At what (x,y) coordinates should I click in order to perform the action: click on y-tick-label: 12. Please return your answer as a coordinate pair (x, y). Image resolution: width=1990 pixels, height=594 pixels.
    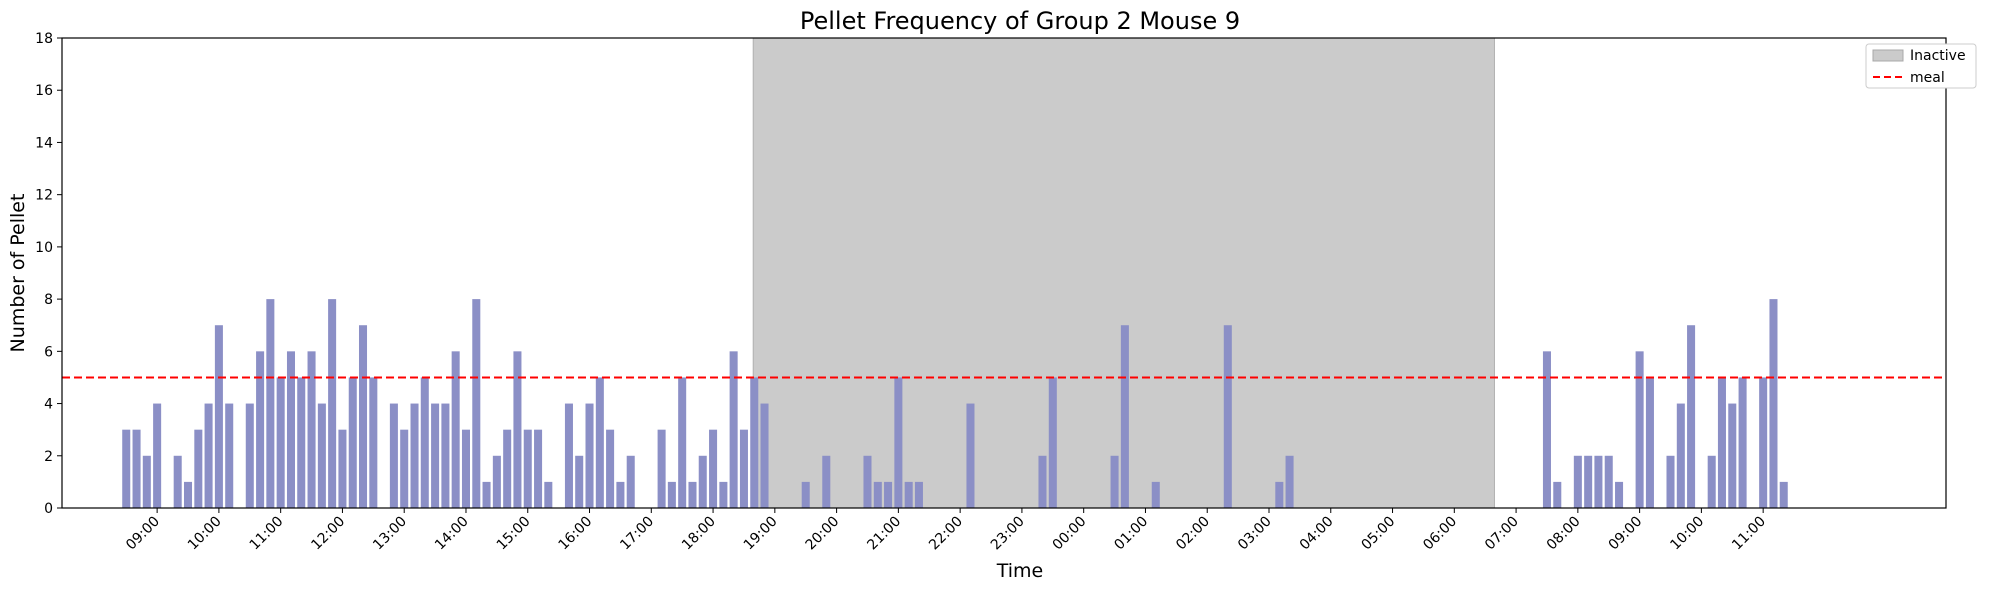
    Looking at the image, I should click on (44, 196).